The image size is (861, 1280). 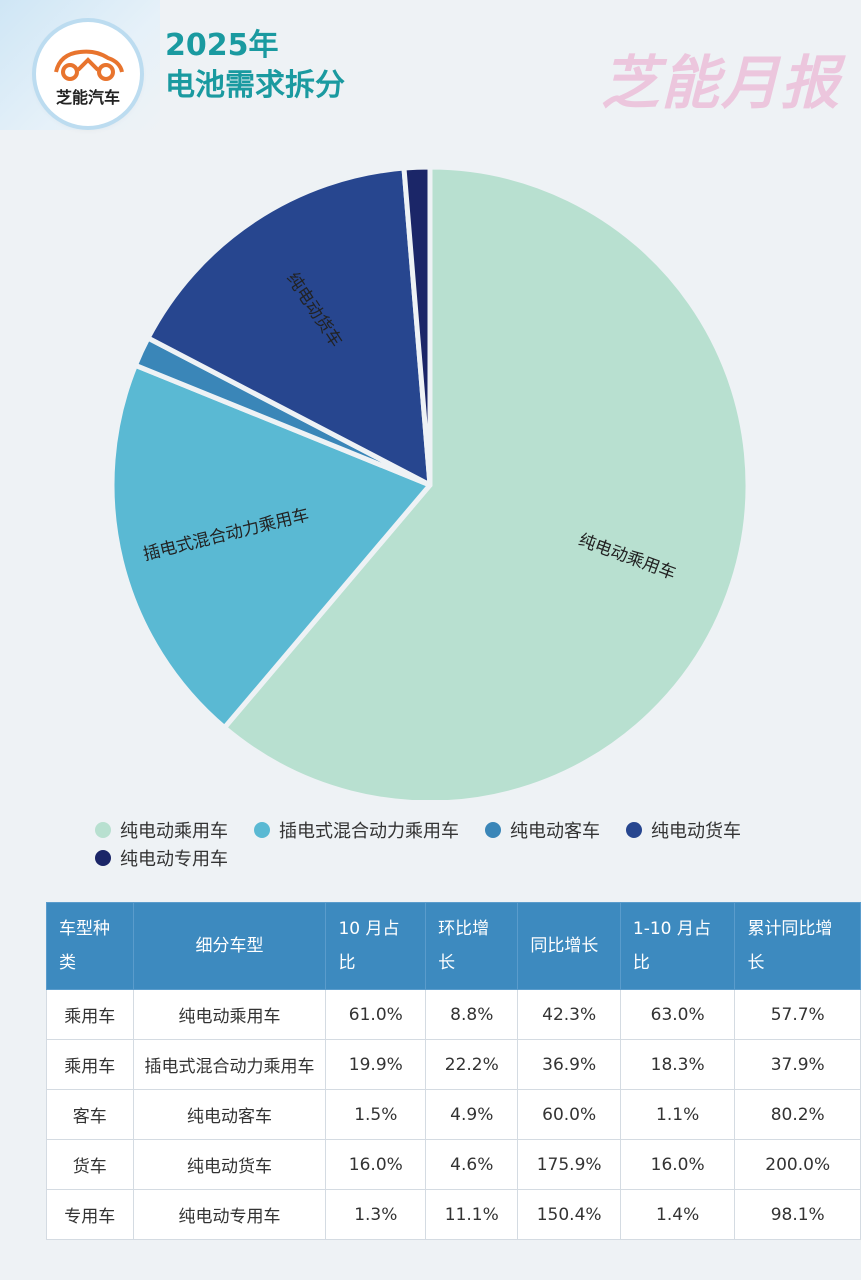 What do you see at coordinates (720, 83) in the screenshot?
I see `brand-watermark: 芝能月报` at bounding box center [720, 83].